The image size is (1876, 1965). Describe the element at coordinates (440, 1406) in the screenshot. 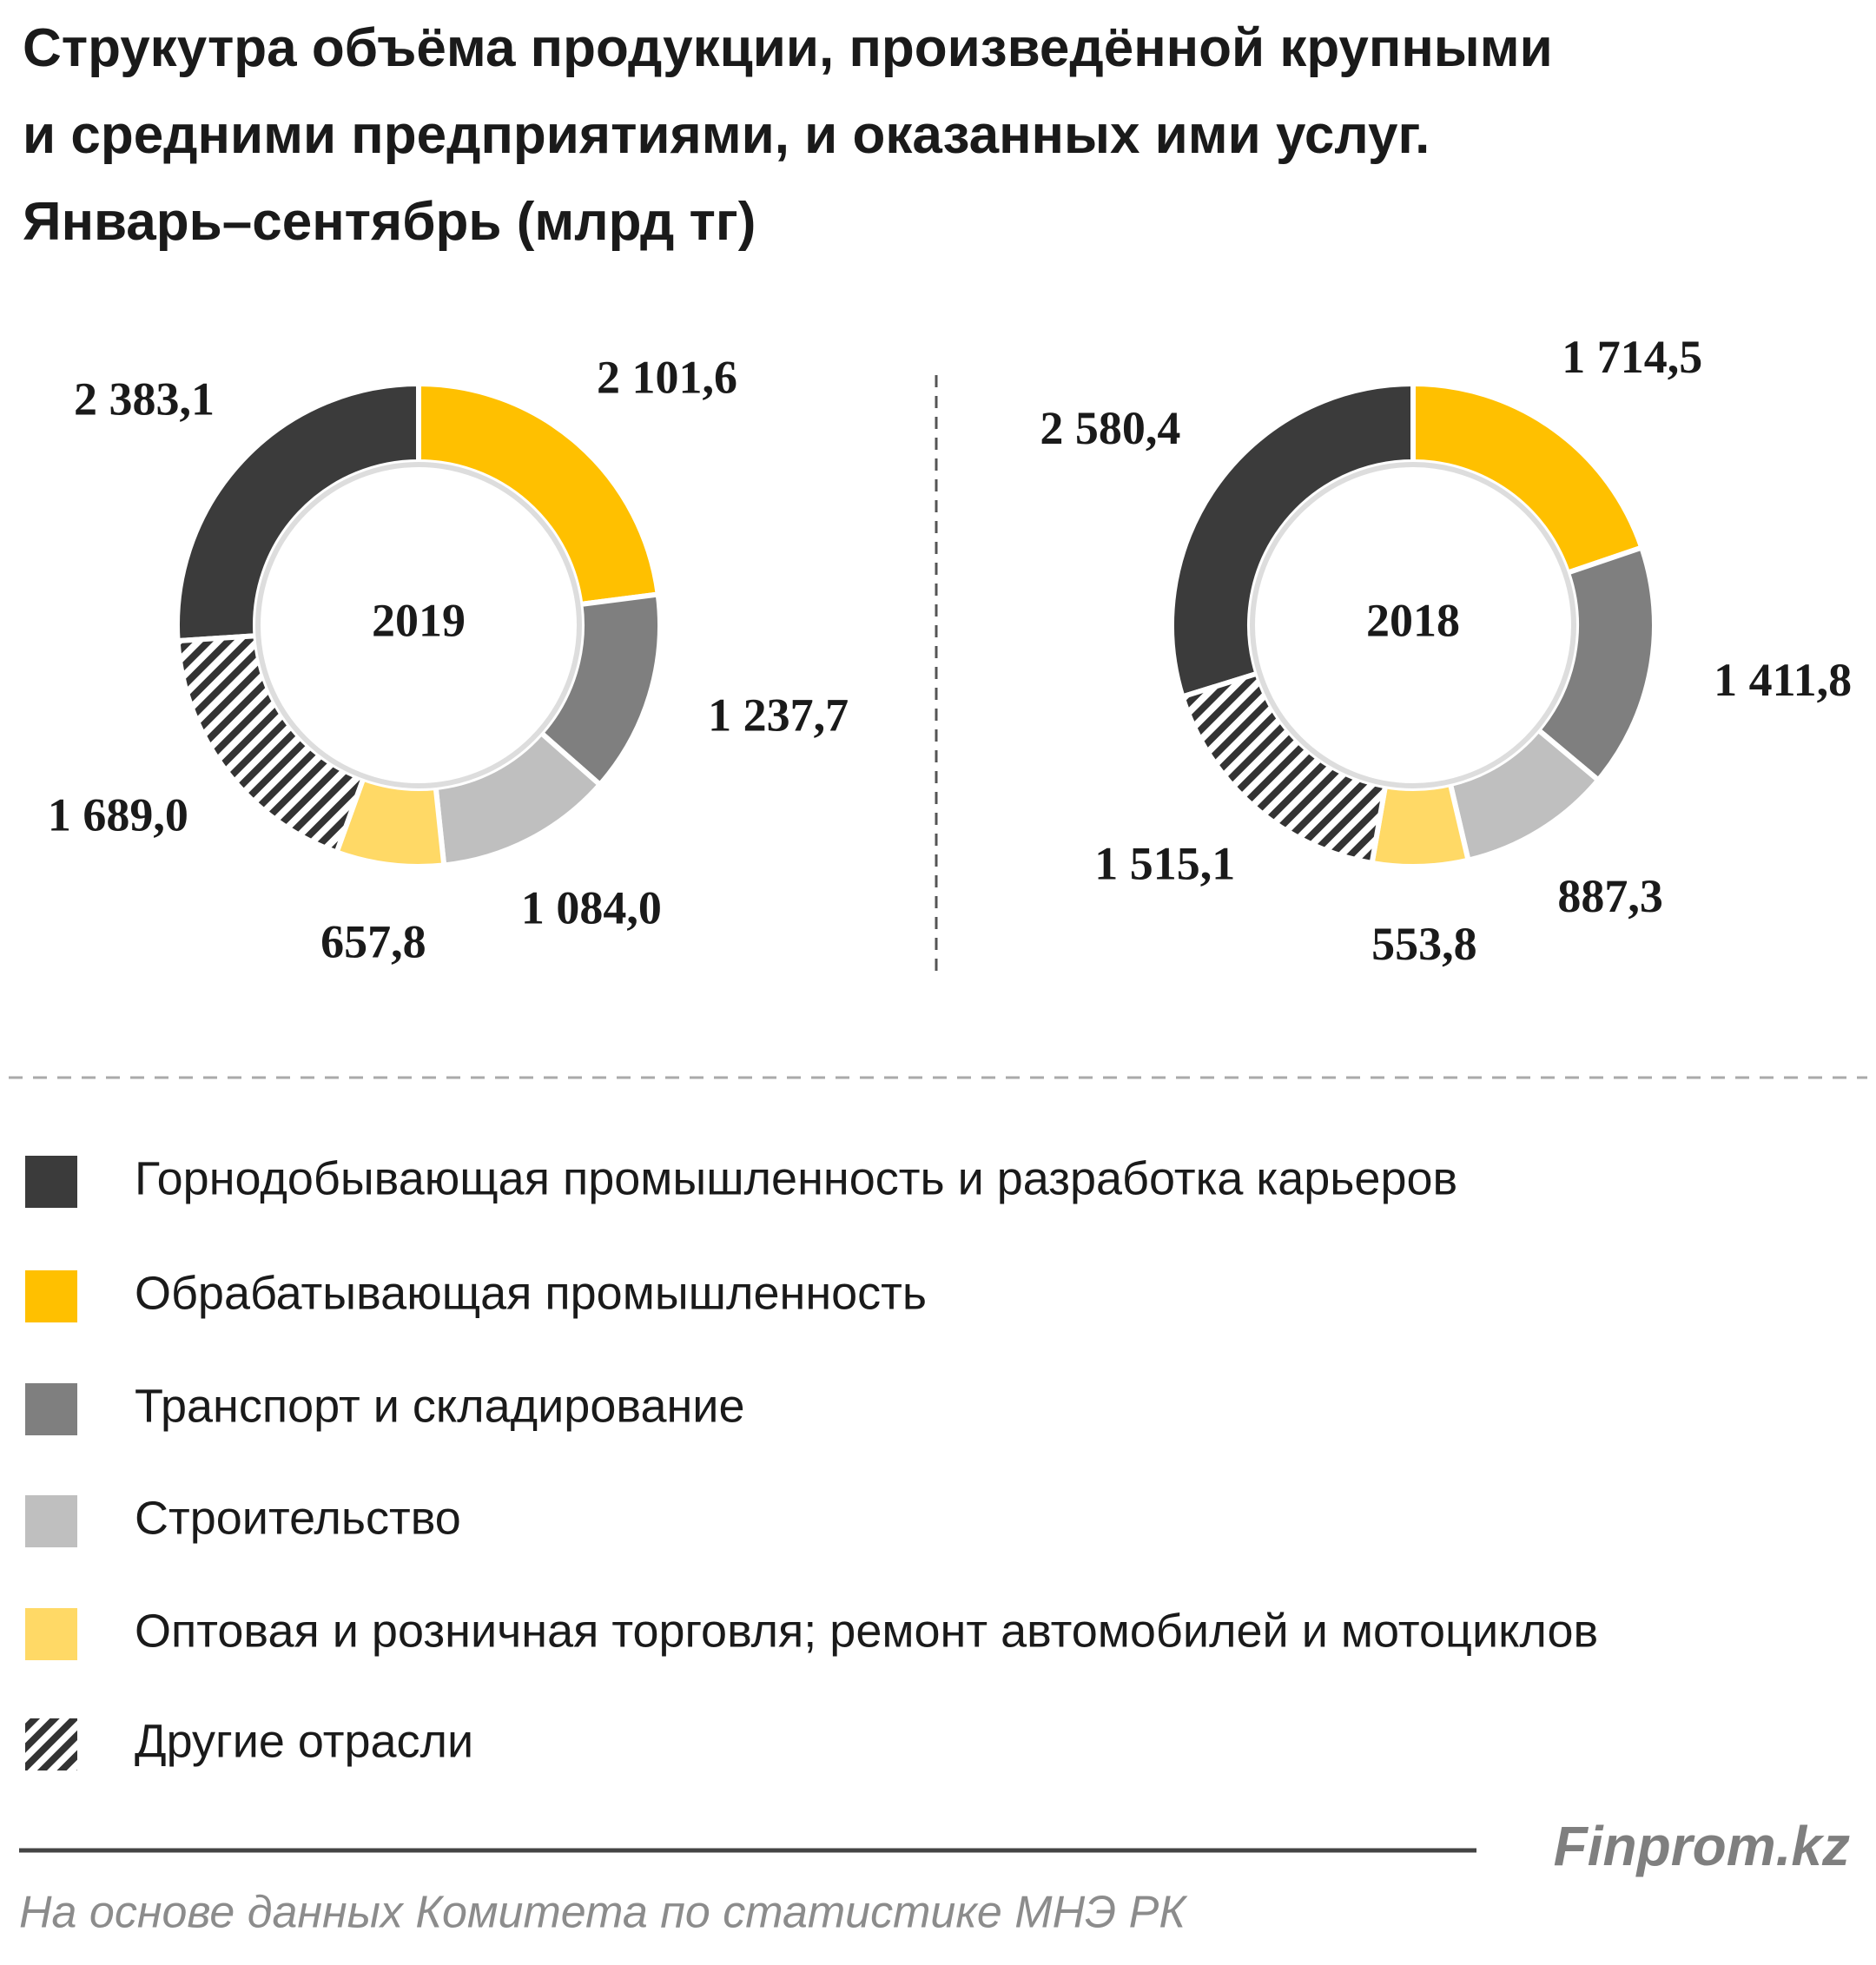

I see `legend-label: Транспорт и складирование` at that location.